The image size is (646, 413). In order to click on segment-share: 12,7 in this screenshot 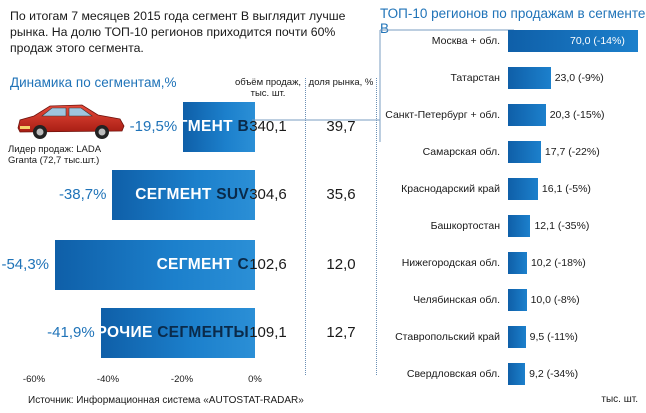, I will do `click(341, 332)`.